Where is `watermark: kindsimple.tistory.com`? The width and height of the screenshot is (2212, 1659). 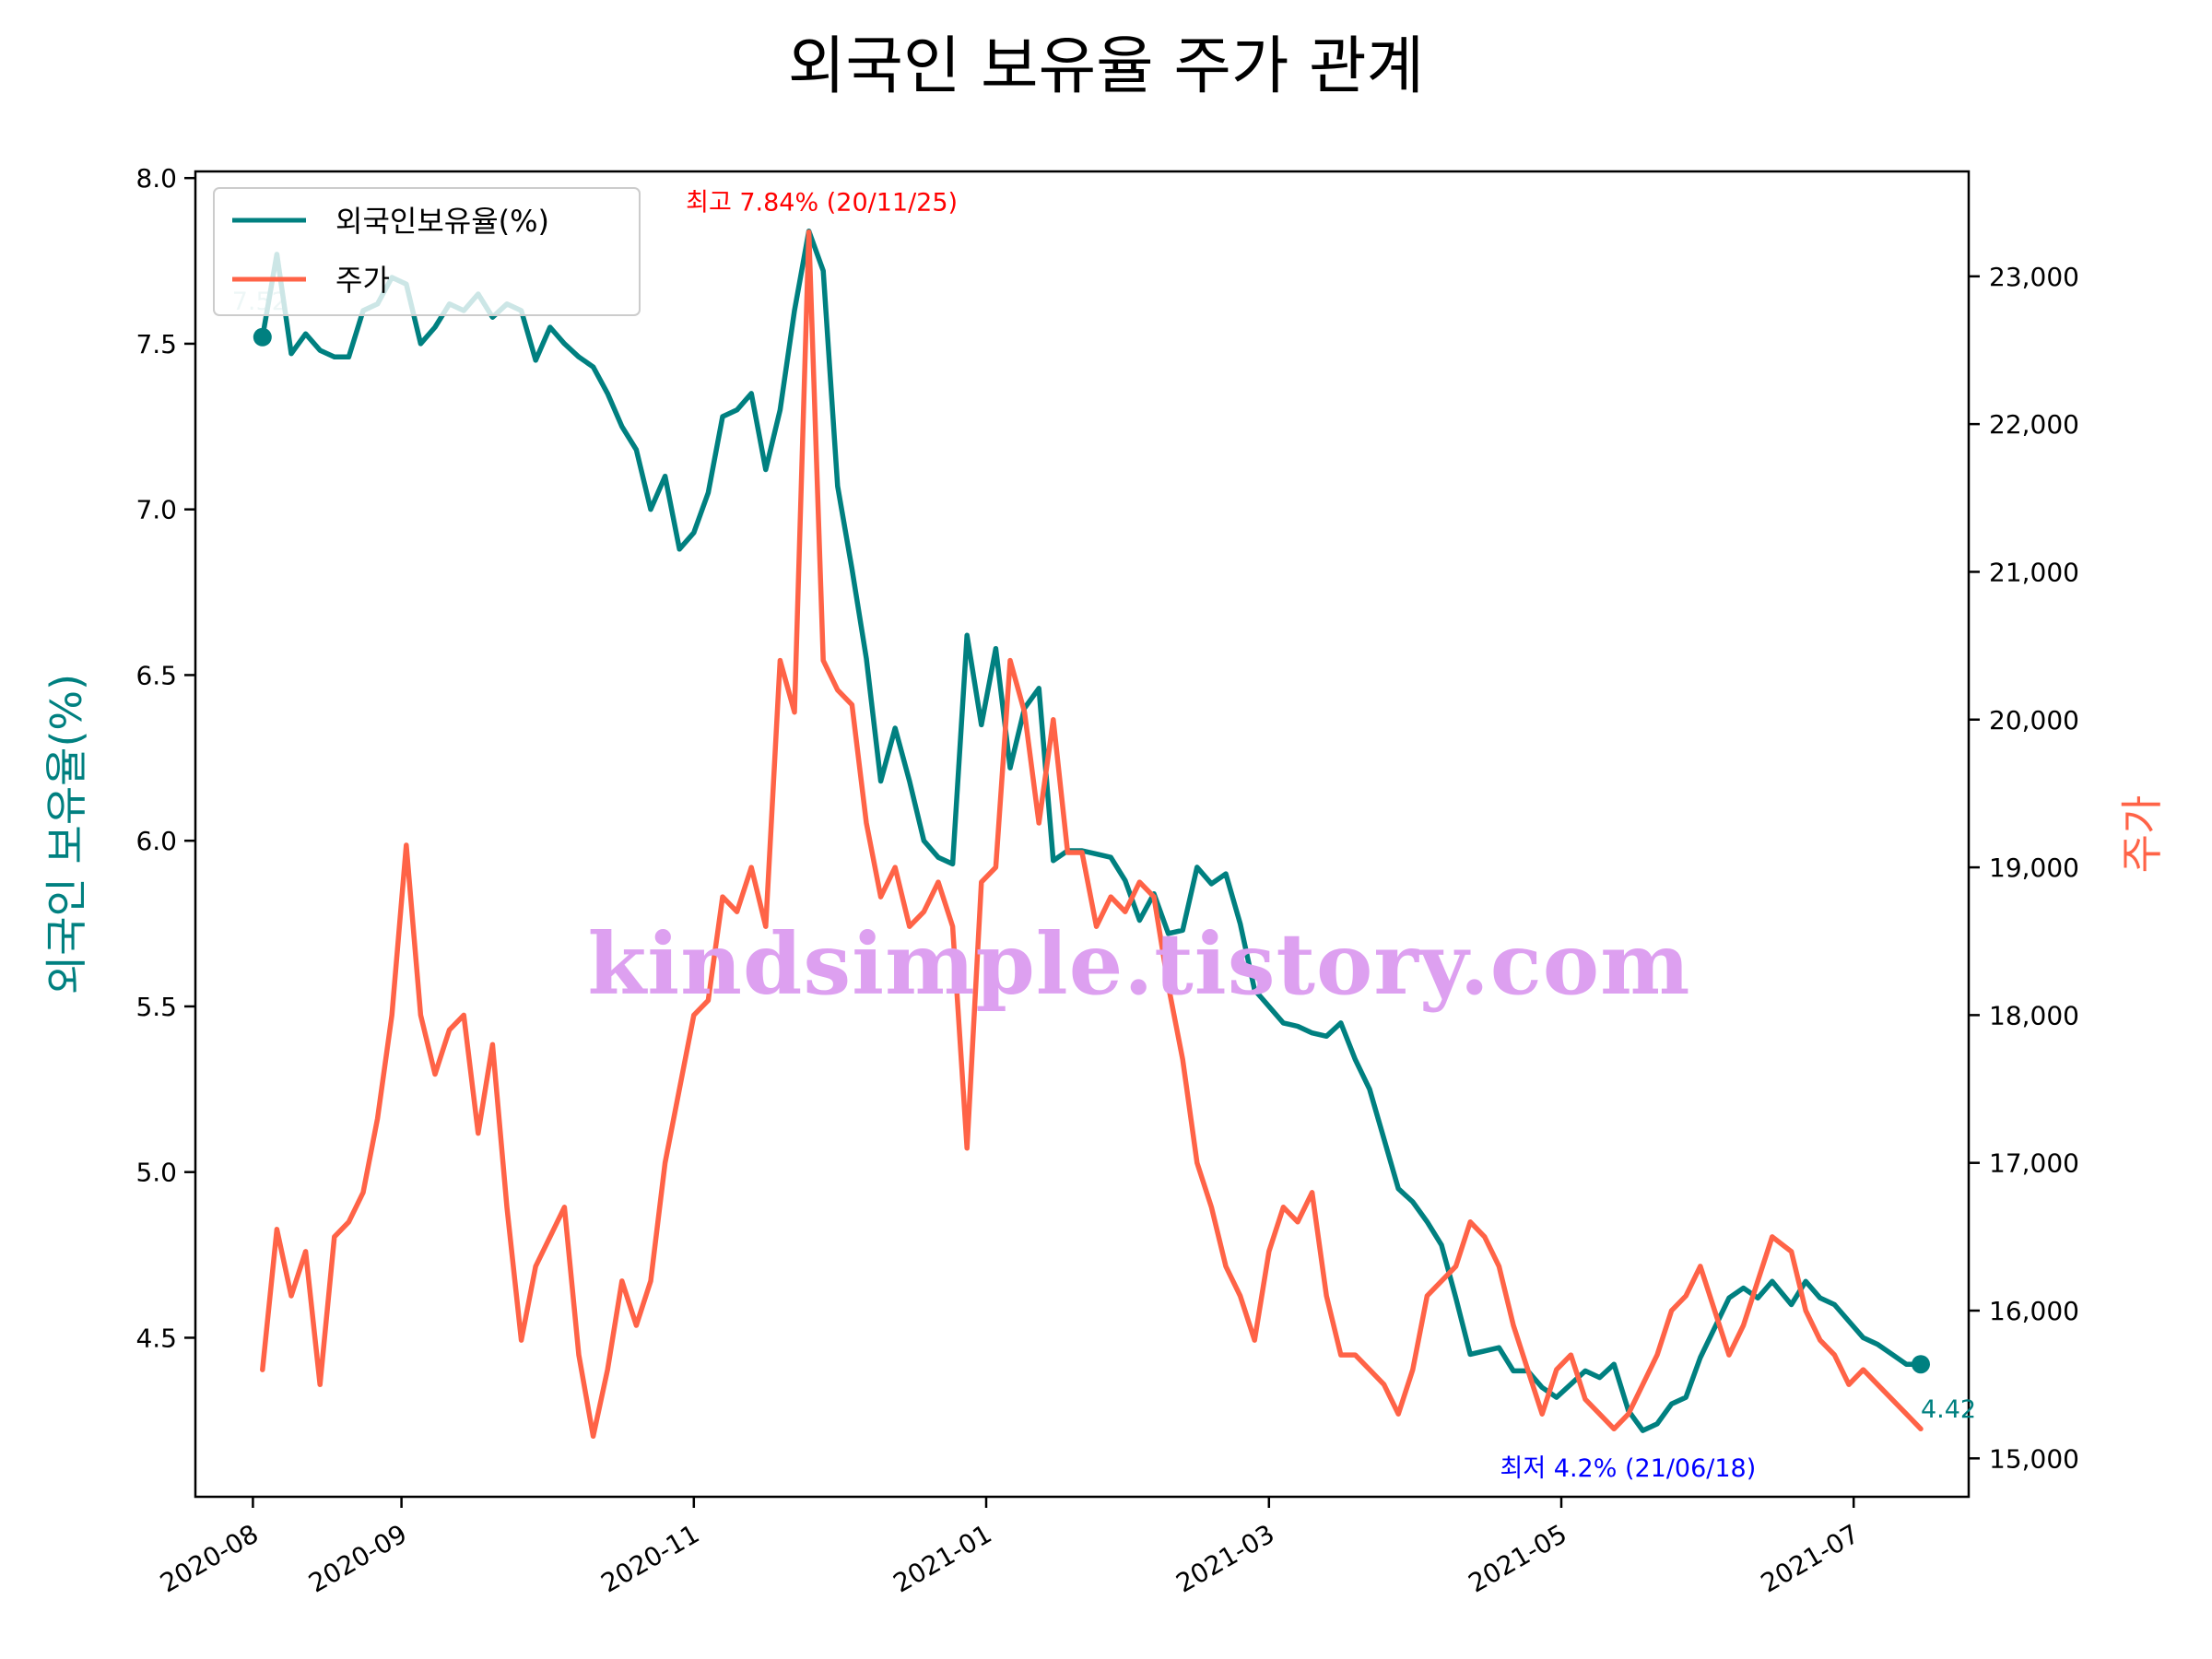 watermark: kindsimple.tistory.com is located at coordinates (1138, 964).